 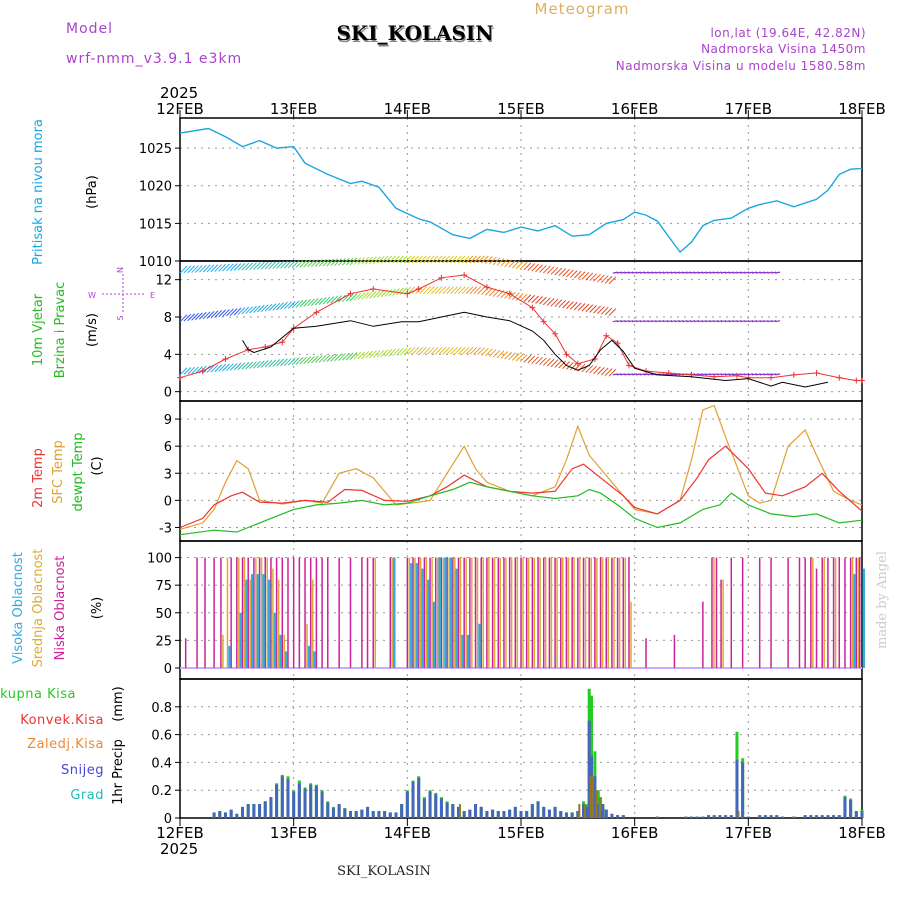 I want to click on y-tick-label: 1010, so click(x=155, y=262).